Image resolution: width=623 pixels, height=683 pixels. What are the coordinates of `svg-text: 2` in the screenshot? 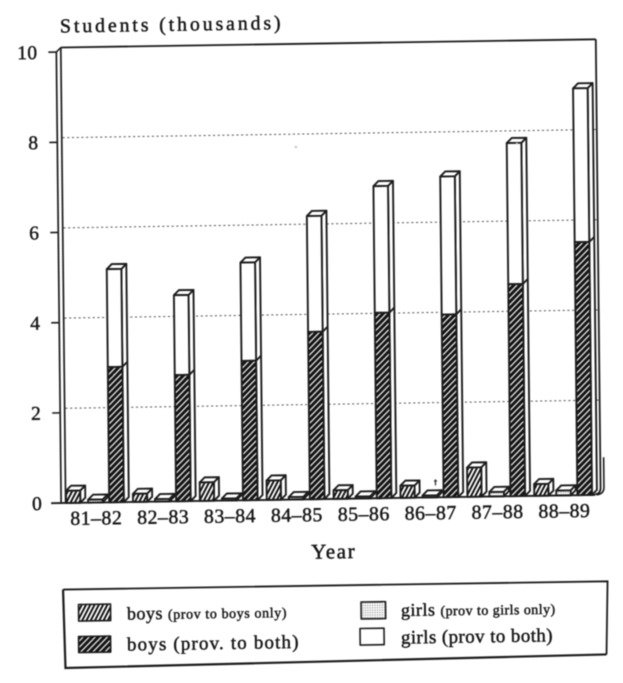 It's located at (36, 414).